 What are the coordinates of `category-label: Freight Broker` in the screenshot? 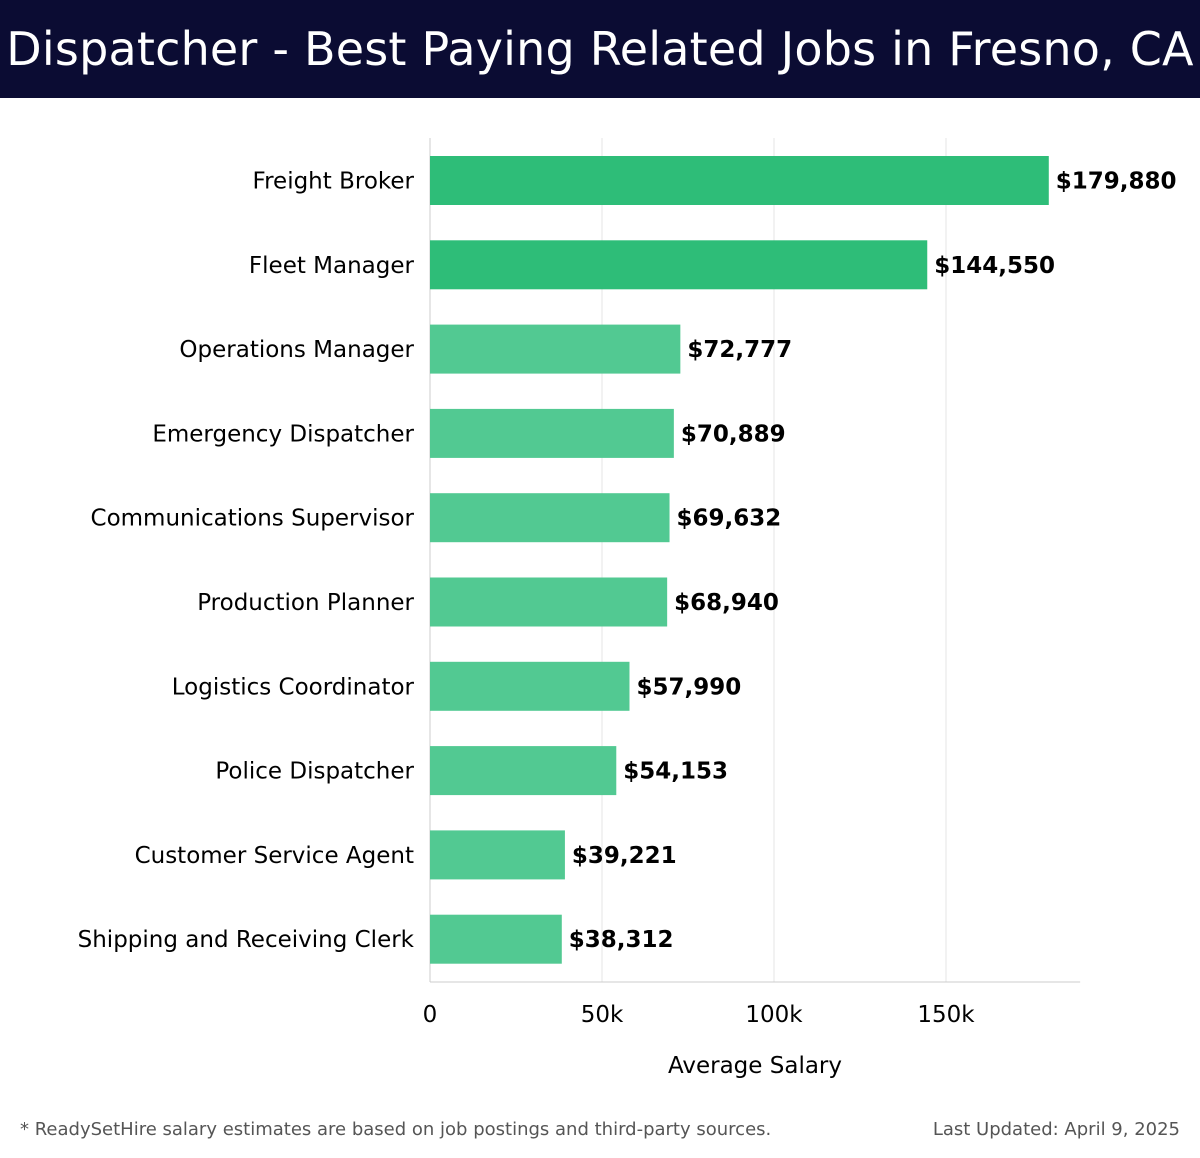 It's located at (334, 182).